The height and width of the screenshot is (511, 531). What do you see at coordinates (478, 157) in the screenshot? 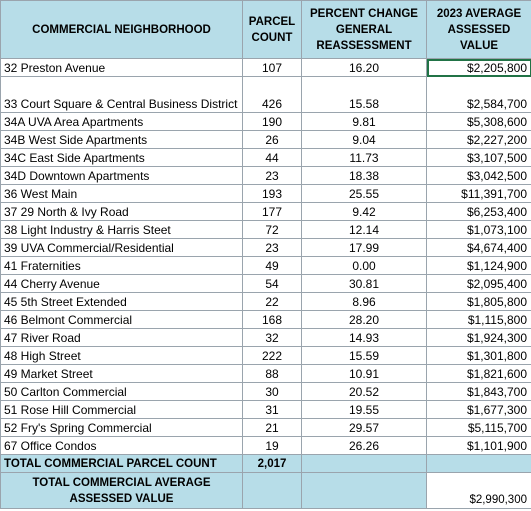
I see `avg-value-cell: $3,107,500` at bounding box center [478, 157].